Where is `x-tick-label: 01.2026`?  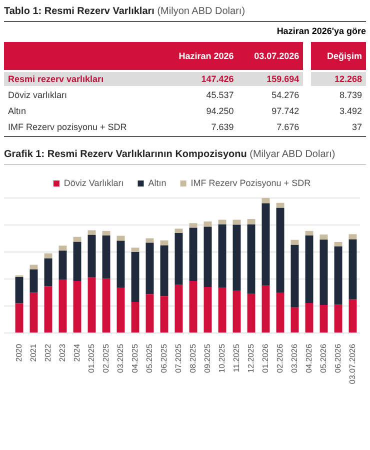 x-tick-label: 01.2026 is located at coordinates (265, 358).